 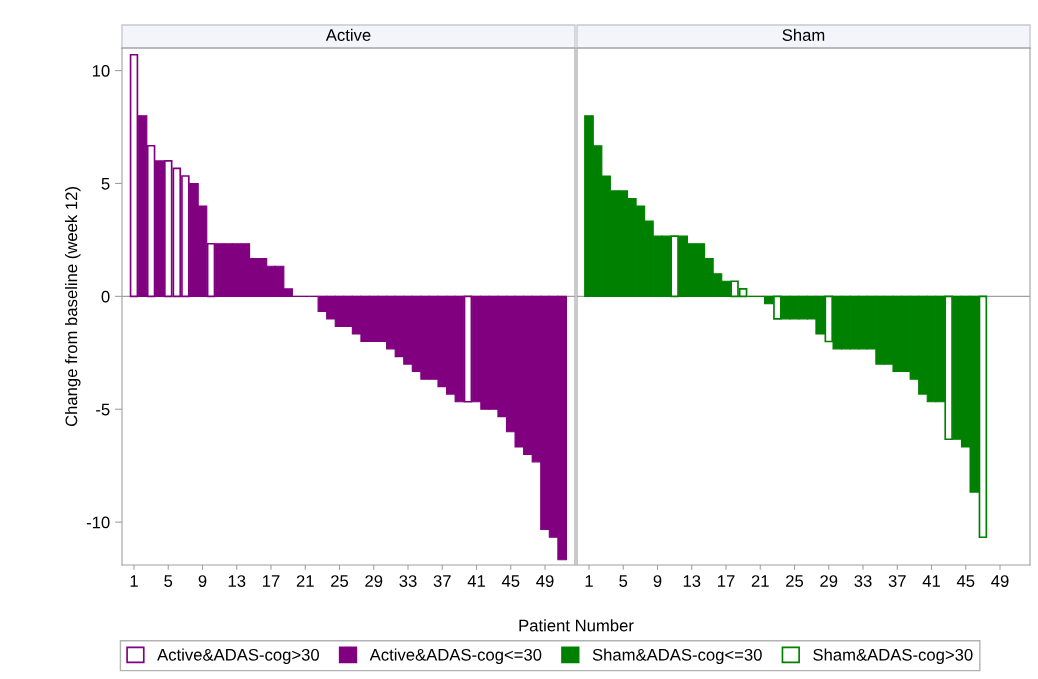 What do you see at coordinates (98, 522) in the screenshot?
I see `y-tick-label: -10` at bounding box center [98, 522].